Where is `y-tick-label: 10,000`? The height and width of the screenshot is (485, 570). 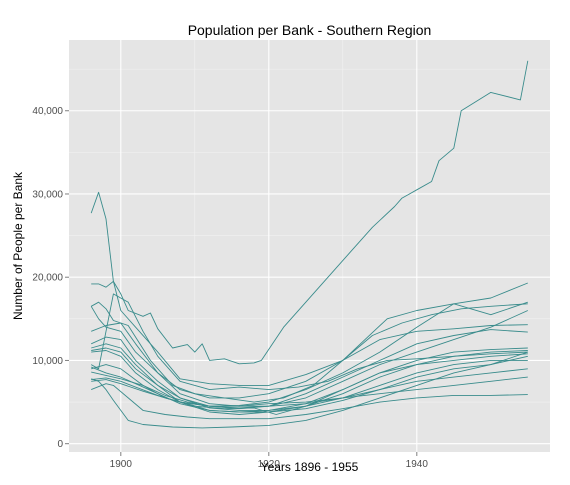
y-tick-label: 10,000 is located at coordinates (47, 361).